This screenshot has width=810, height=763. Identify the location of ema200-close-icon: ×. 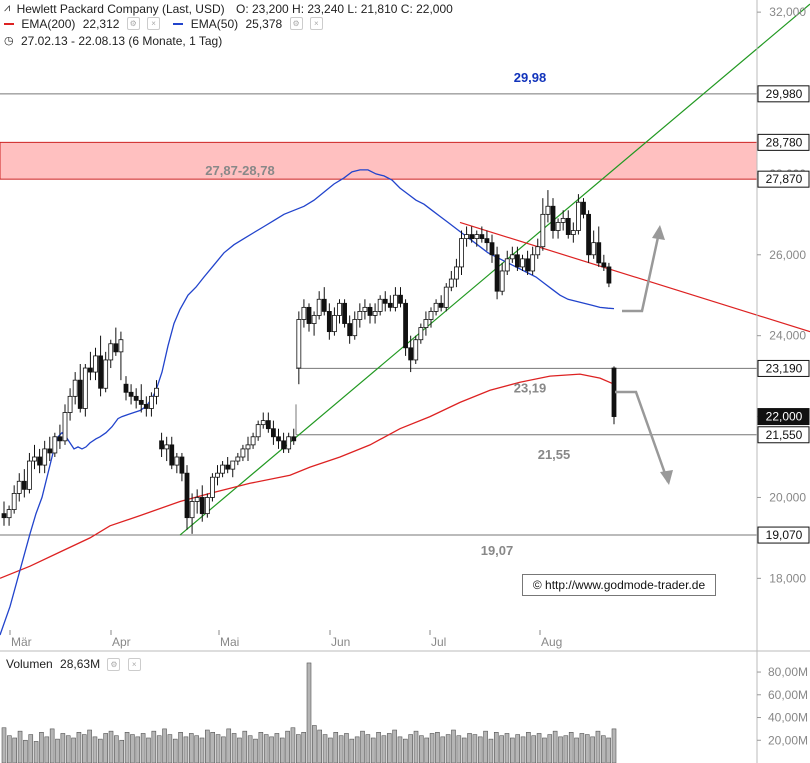
(154, 24).